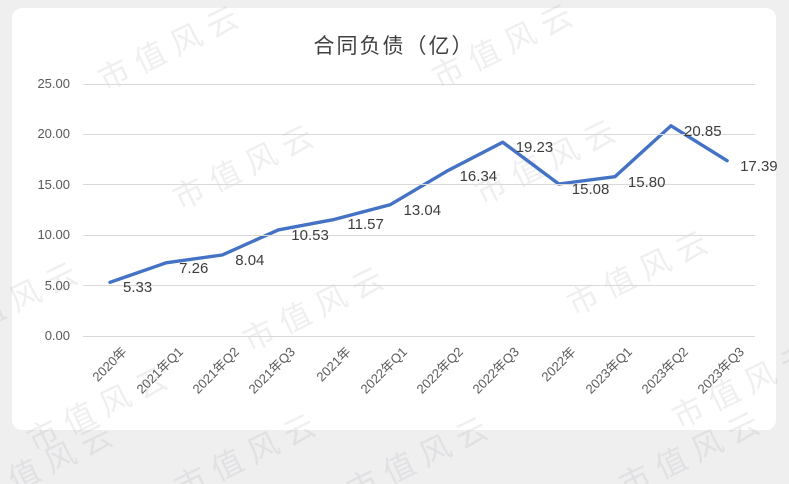  Describe the element at coordinates (194, 268) in the screenshot. I see `data-label: 7.26` at that location.